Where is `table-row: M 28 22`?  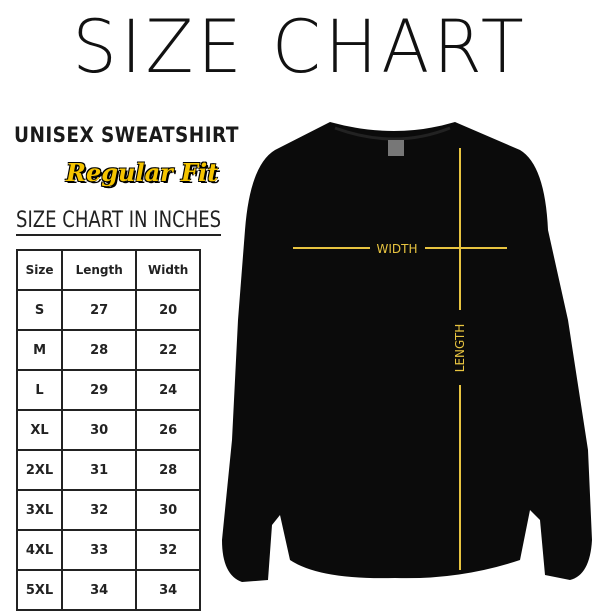
table-row: M 28 22 is located at coordinates (108, 350).